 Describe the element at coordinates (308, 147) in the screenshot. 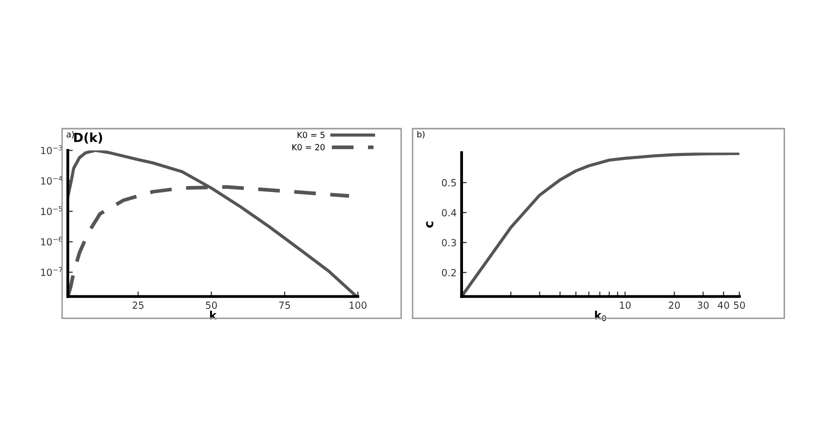

I see `legend-label: K0 = 20` at that location.